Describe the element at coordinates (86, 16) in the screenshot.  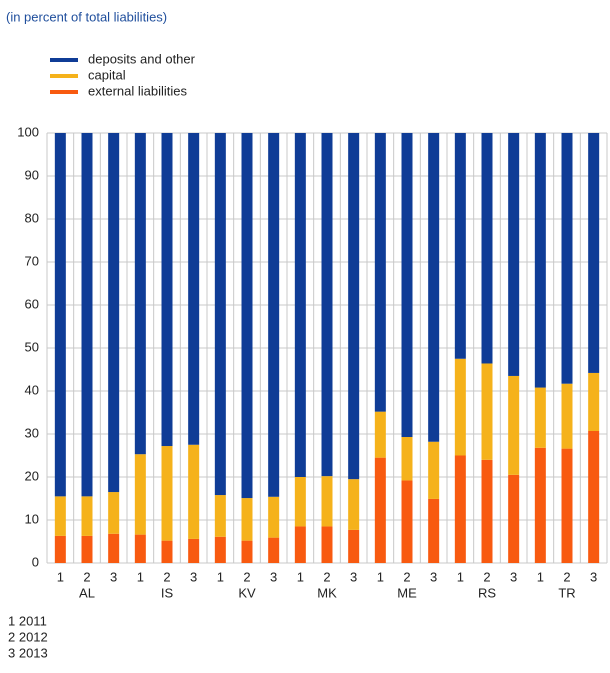
I see `chart-subtitle: (in percent of total liabilities)` at that location.